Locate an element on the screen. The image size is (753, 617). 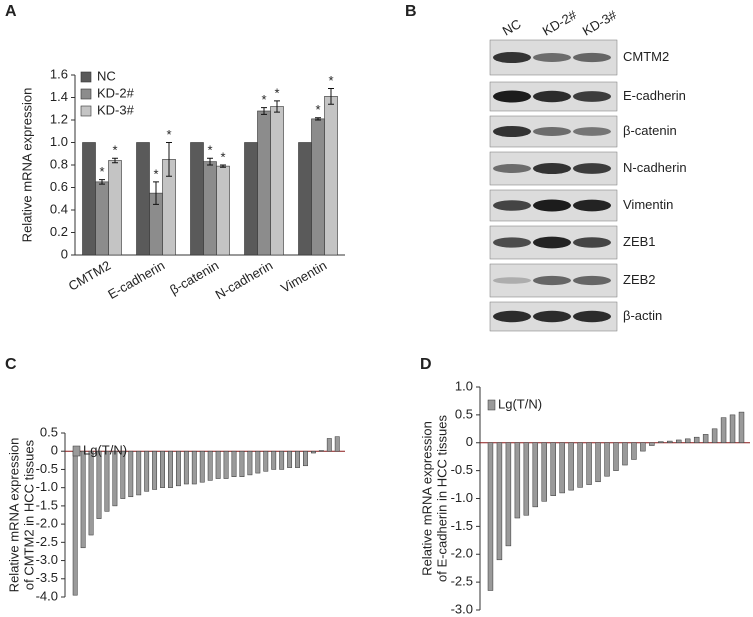
y-axis-label: of E-cadherin in HCC tissues is located at coordinates (441, 498).